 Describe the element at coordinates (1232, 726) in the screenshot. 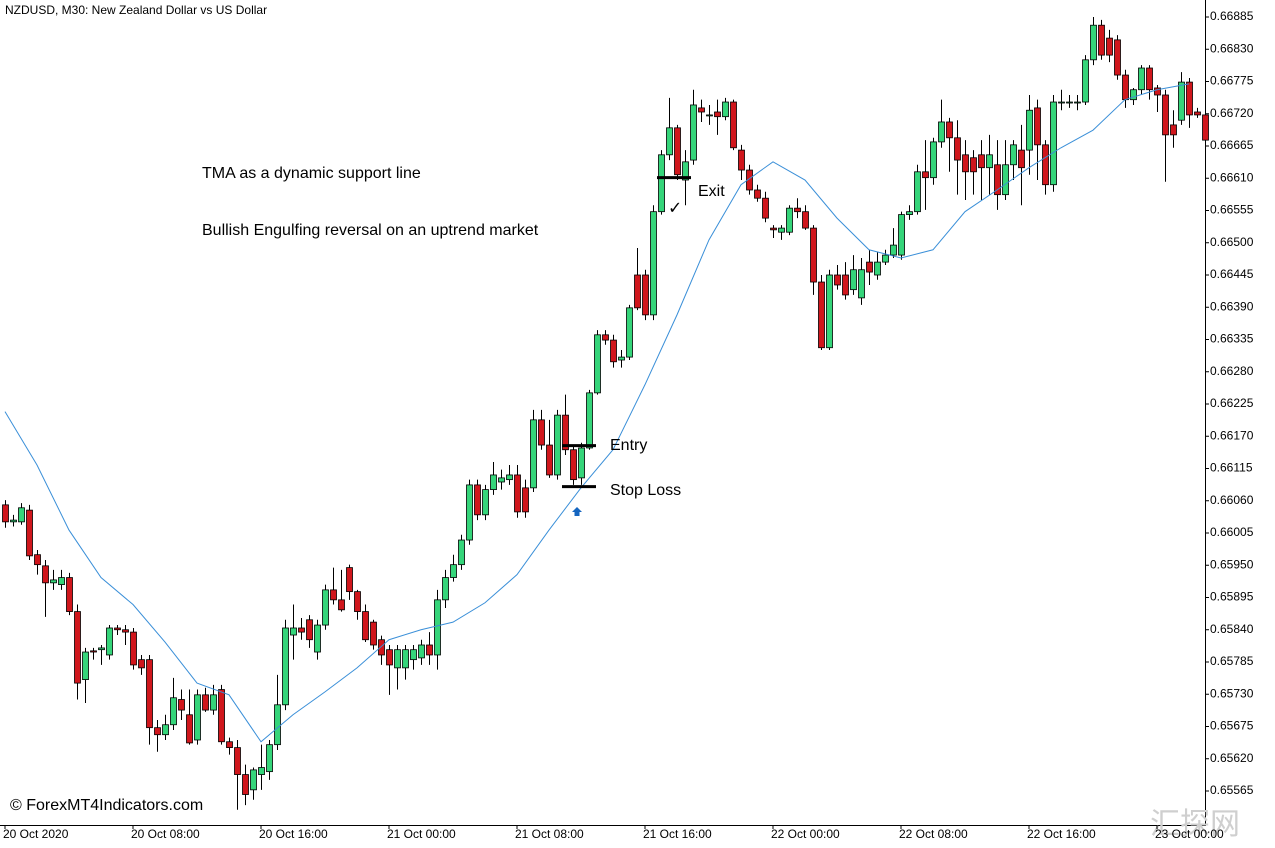

I see `y-tick-label: 0.65675` at that location.